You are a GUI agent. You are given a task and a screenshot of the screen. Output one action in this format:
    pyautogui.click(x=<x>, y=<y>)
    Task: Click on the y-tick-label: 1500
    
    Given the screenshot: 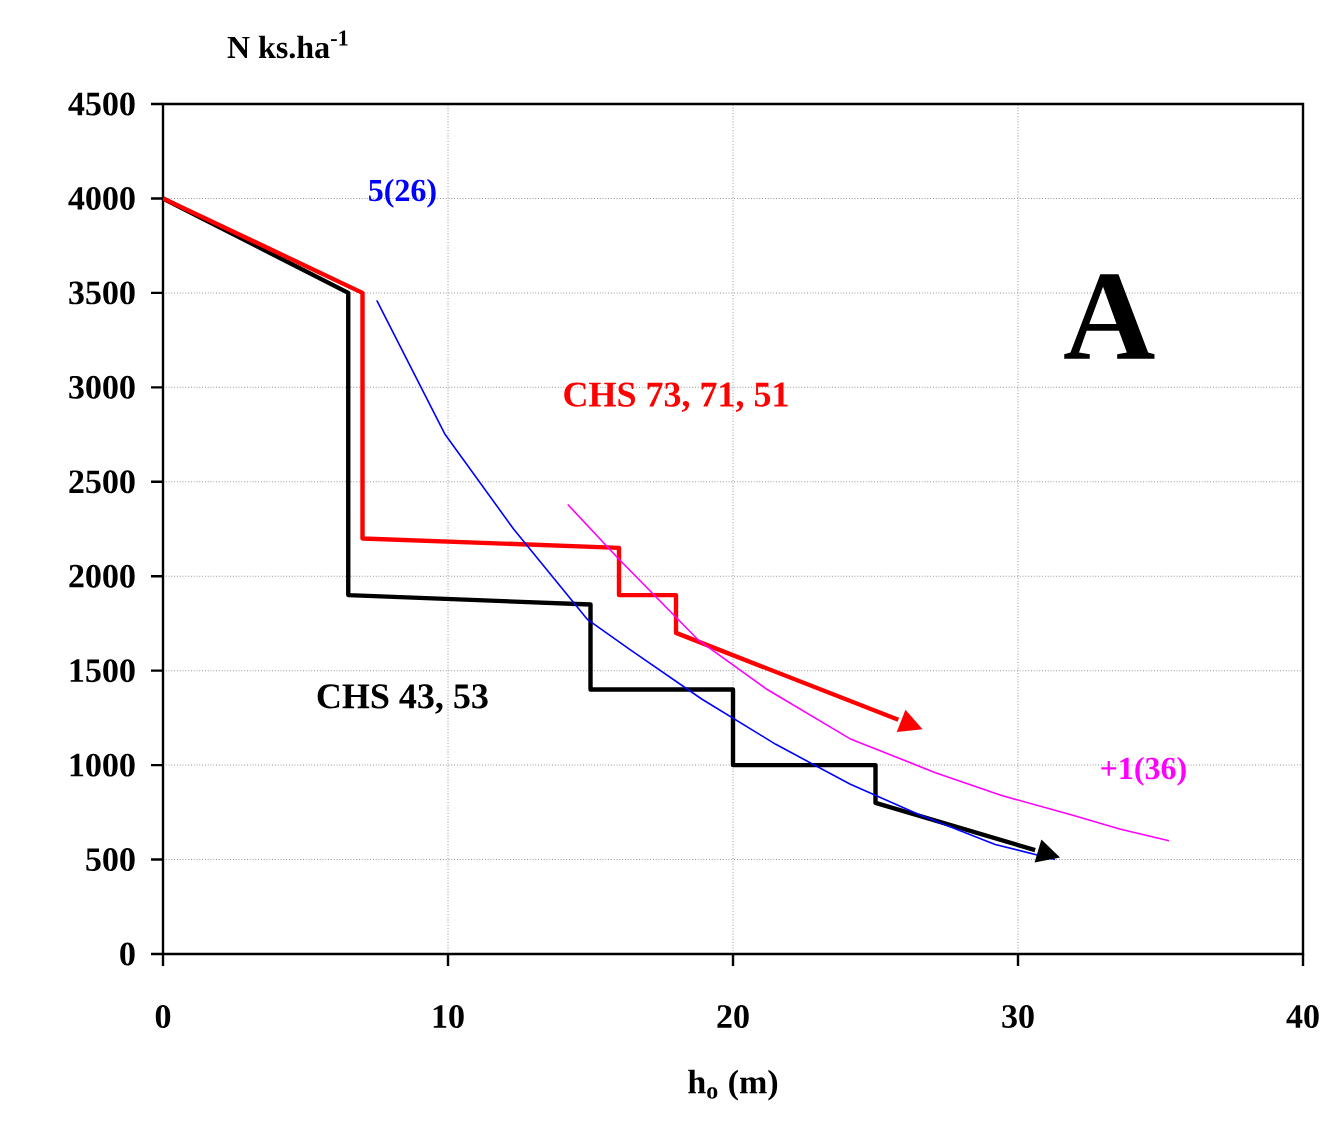 What is the action you would take?
    pyautogui.click(x=102, y=671)
    